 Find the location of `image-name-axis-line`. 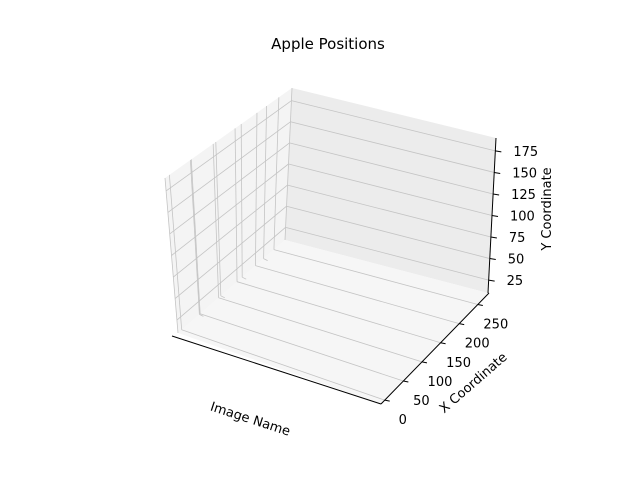

image-name-axis-line is located at coordinates (276, 370).